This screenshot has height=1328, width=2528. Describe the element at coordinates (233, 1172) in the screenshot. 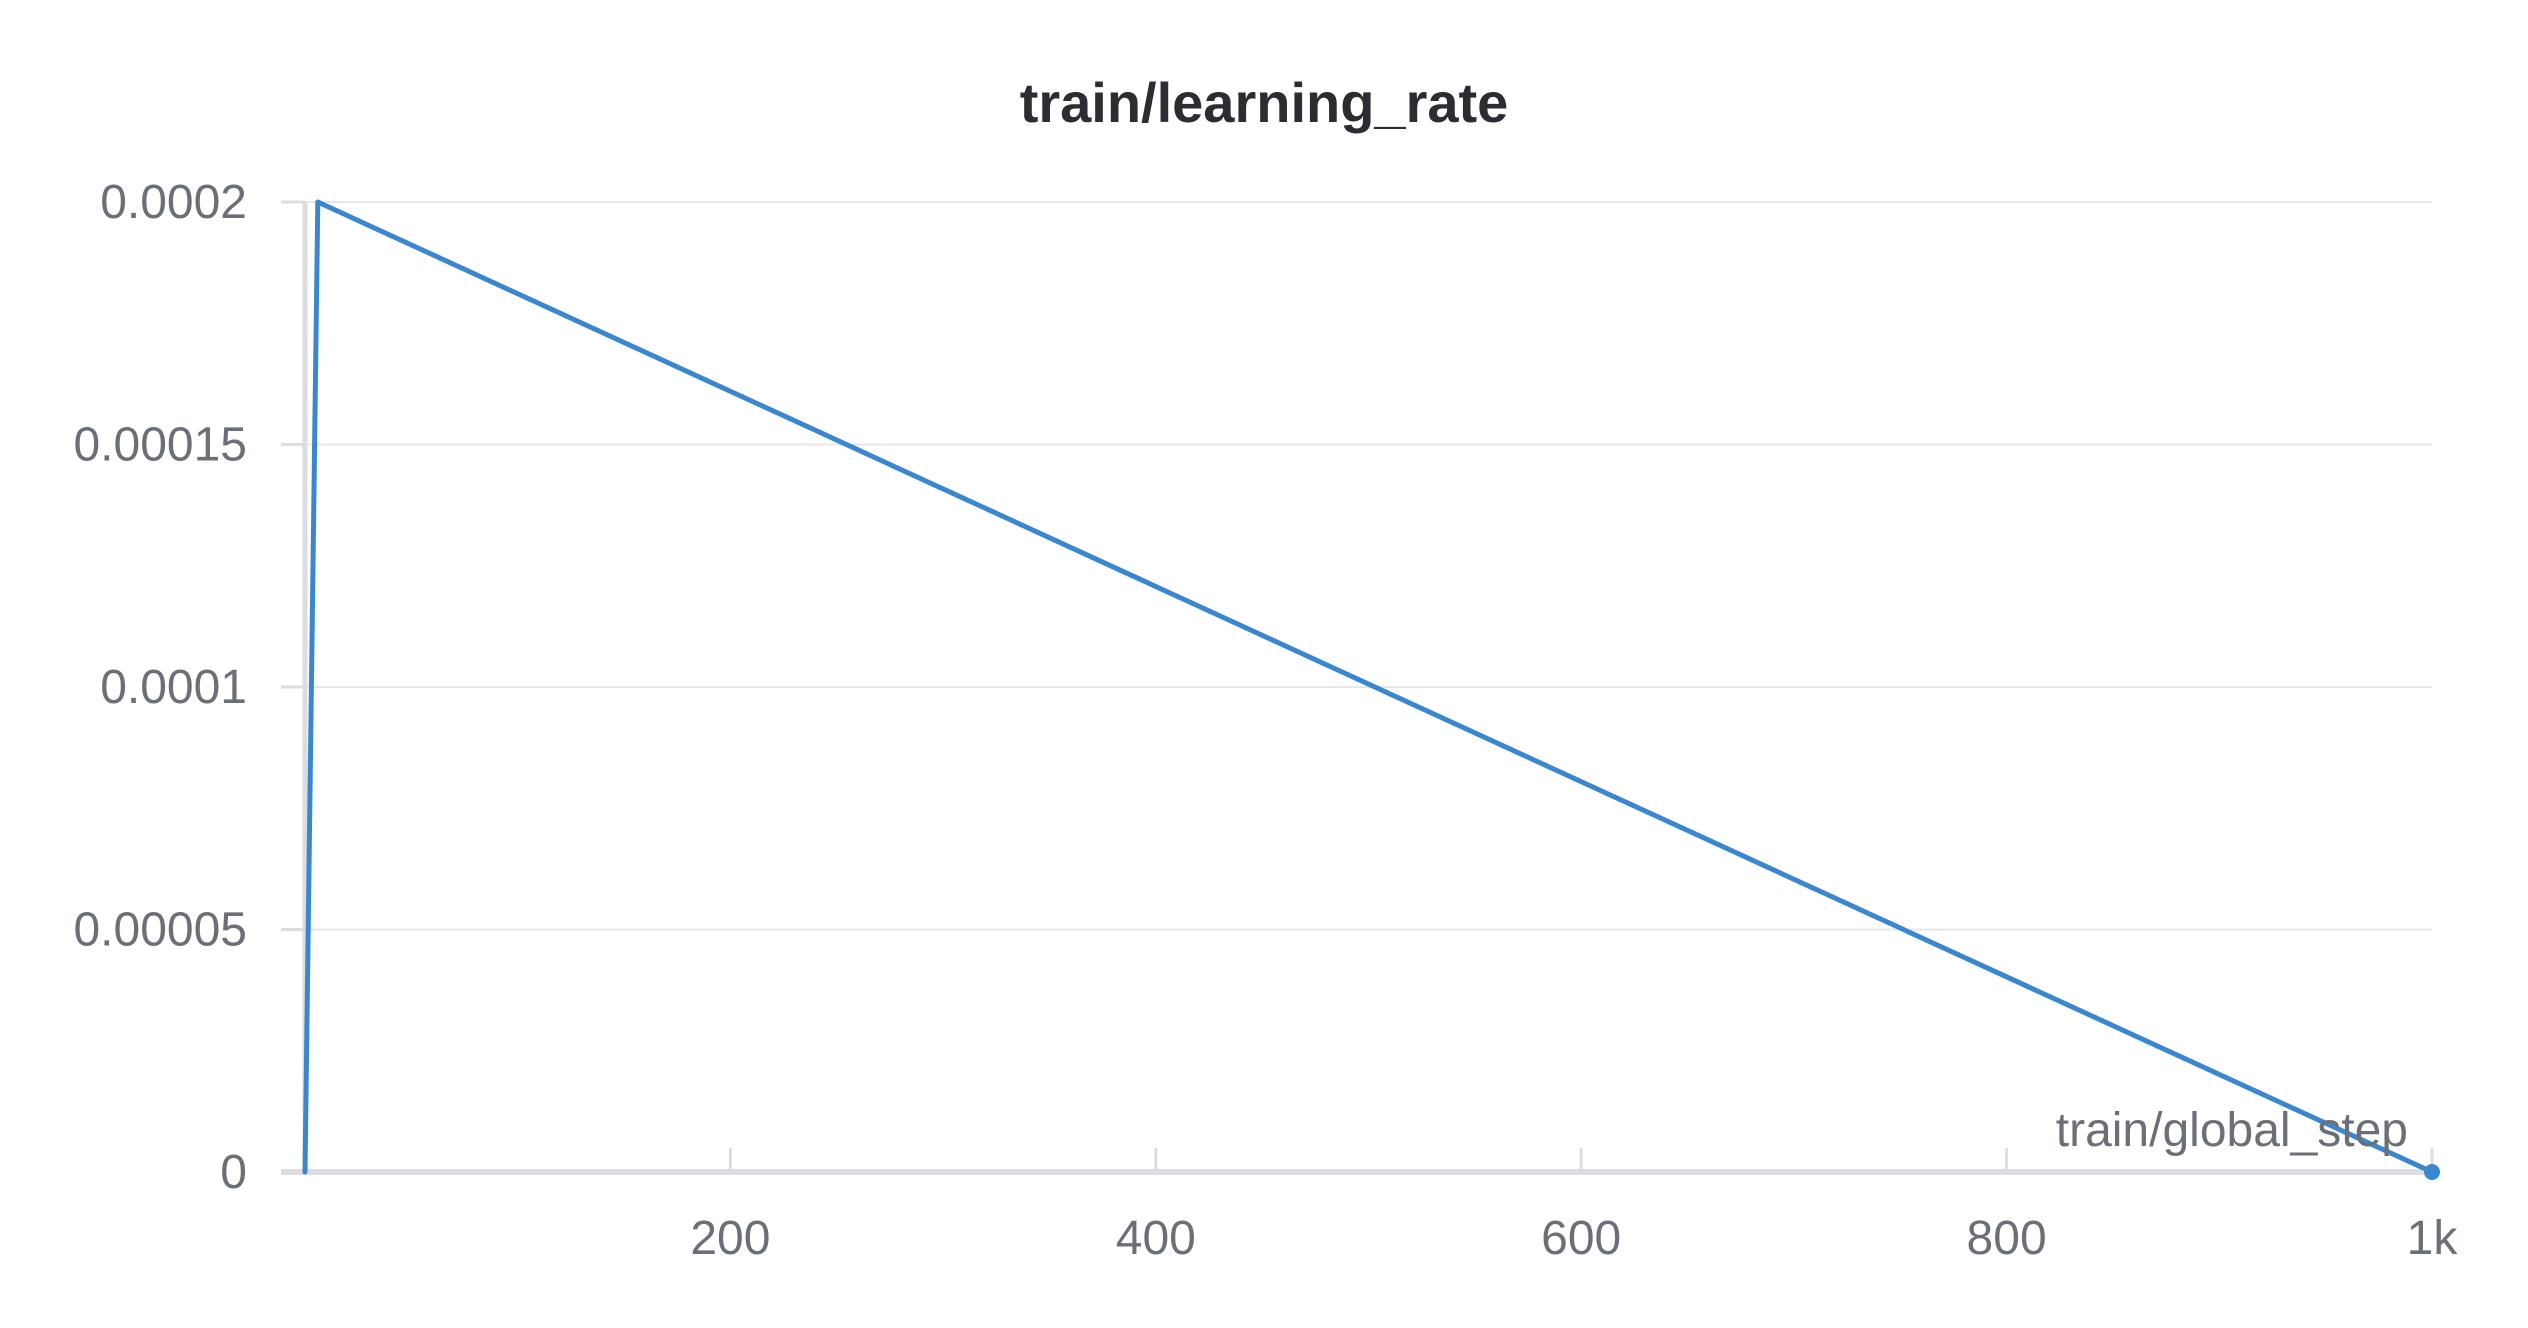

I see `y-tick-label: 0` at that location.